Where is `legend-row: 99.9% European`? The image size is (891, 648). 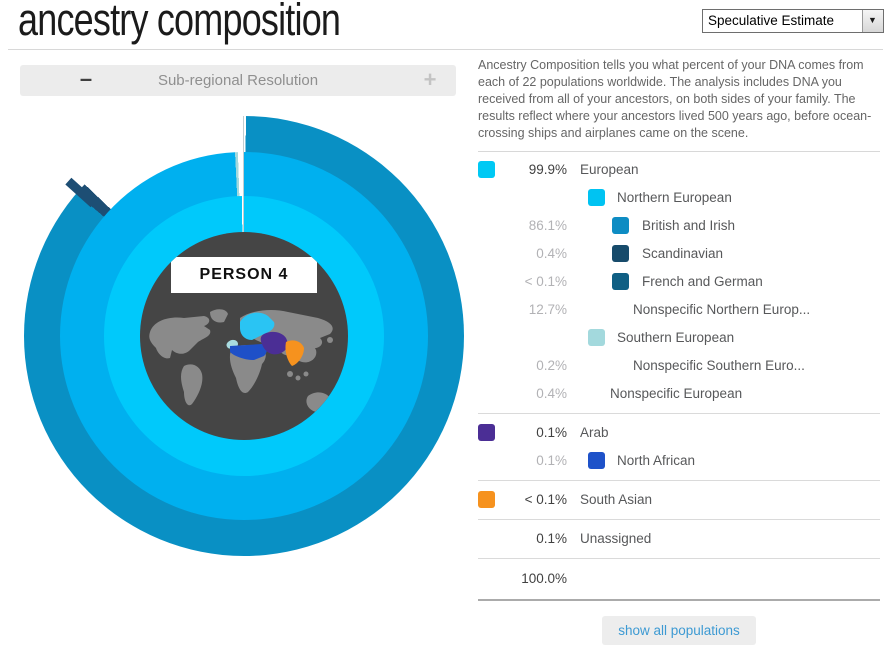 legend-row: 99.9% European is located at coordinates (679, 170).